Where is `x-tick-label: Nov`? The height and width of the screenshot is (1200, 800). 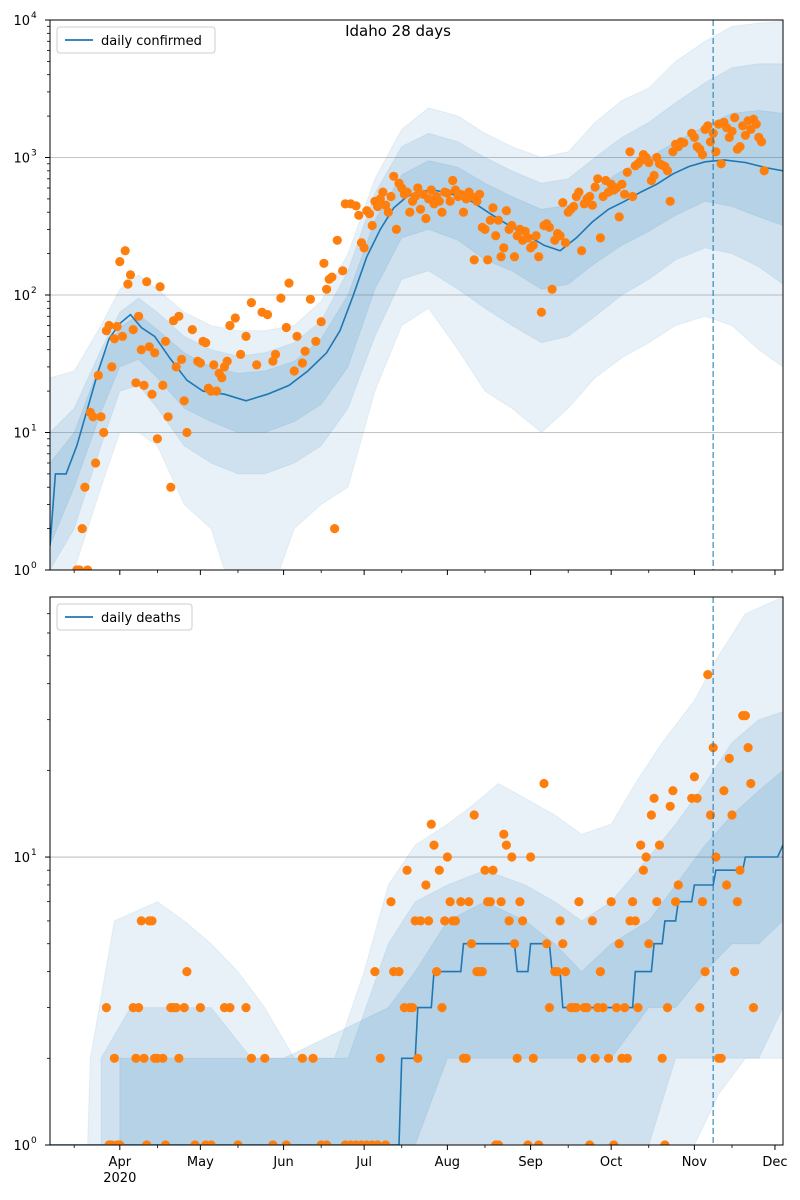 x-tick-label: Nov is located at coordinates (695, 1162).